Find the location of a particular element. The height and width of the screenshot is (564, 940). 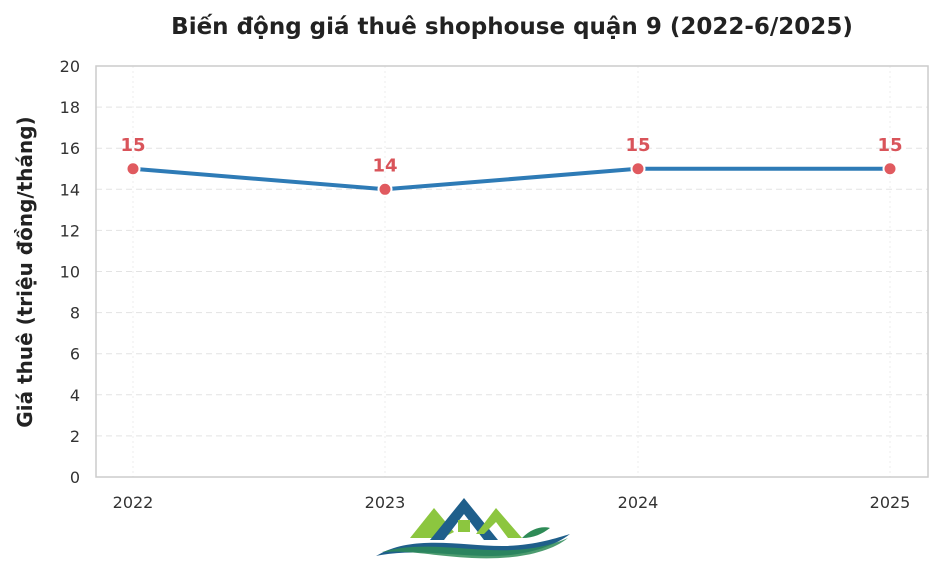

series-line is located at coordinates (511, 179).